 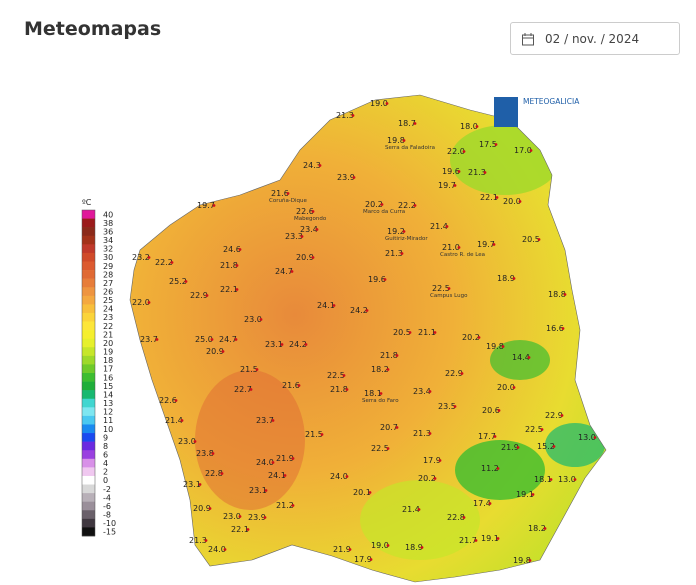 I want to click on legend-label: 6, so click(x=105, y=455).